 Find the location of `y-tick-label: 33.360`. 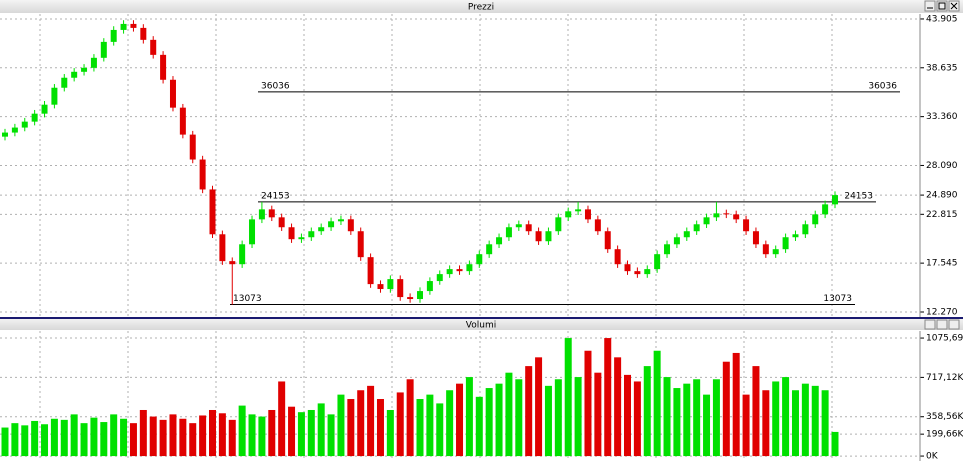

y-tick-label: 33.360 is located at coordinates (942, 117).